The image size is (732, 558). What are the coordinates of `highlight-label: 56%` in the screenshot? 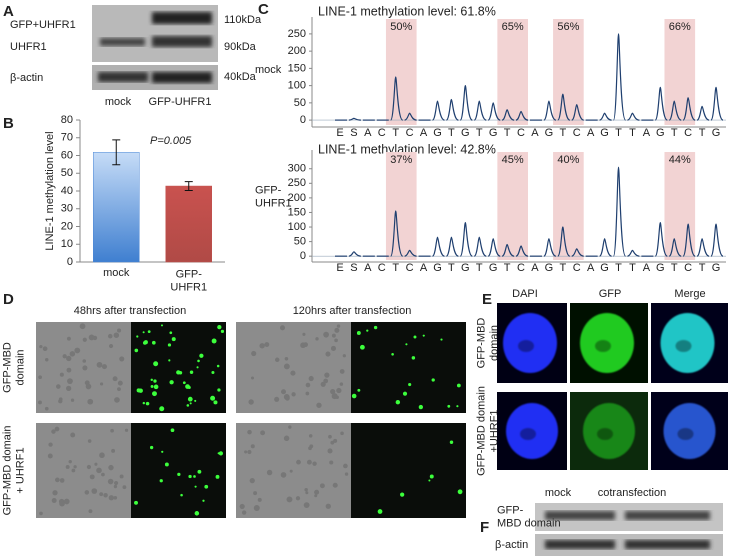 It's located at (568, 27).